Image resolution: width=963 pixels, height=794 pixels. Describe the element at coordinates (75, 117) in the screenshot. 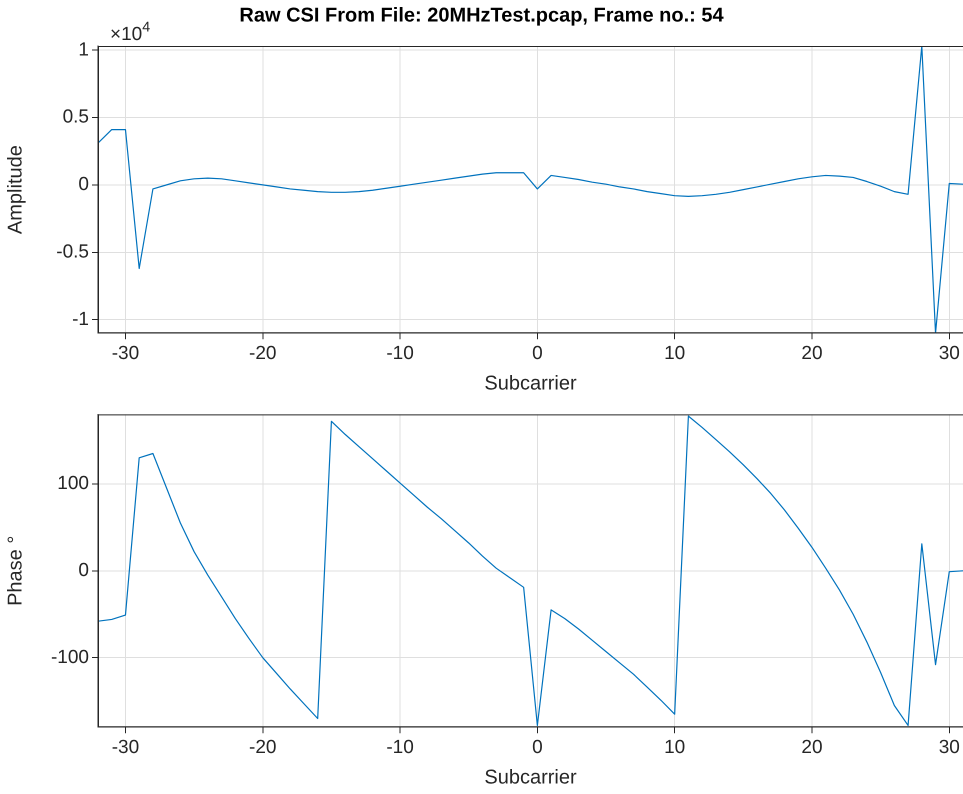

I see `y-tick-label: 0.5` at that location.